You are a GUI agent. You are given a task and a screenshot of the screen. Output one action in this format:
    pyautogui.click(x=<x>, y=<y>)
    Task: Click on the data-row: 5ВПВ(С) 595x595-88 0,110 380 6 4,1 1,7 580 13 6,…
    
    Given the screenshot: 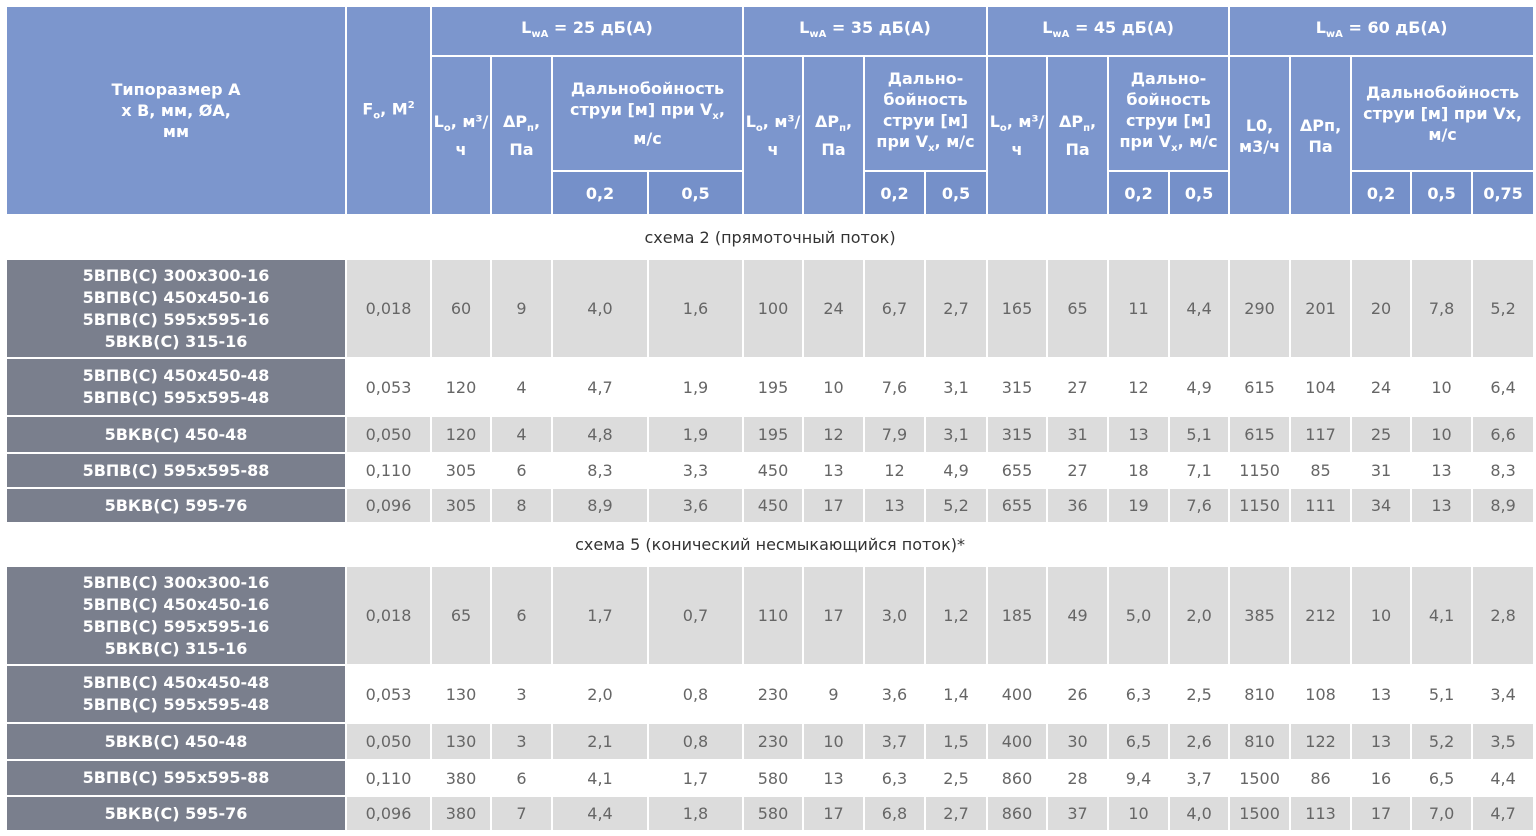 What is the action you would take?
    pyautogui.click(x=770, y=778)
    